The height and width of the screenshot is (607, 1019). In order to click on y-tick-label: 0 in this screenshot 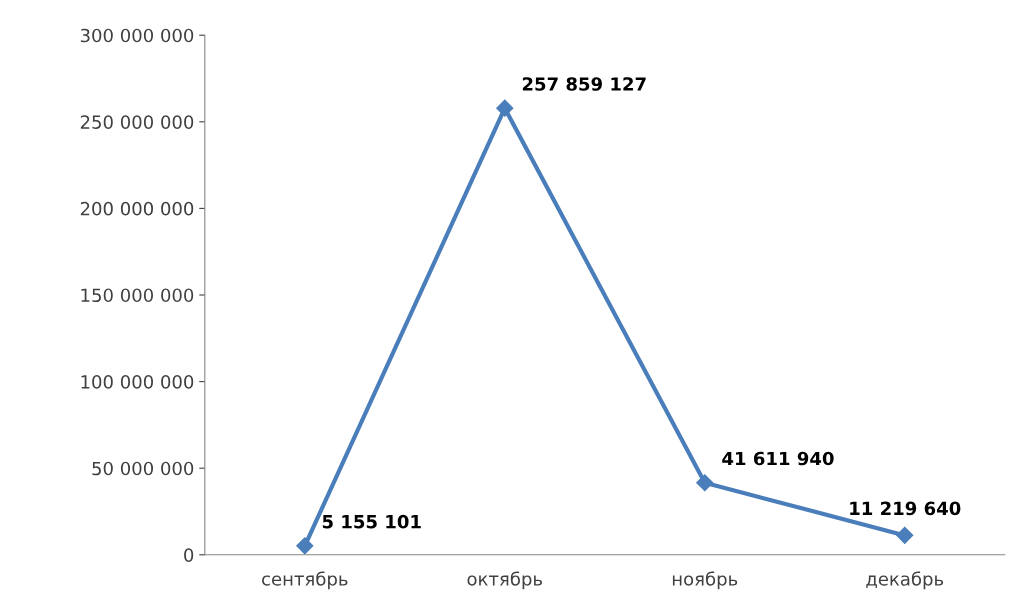, I will do `click(189, 555)`.